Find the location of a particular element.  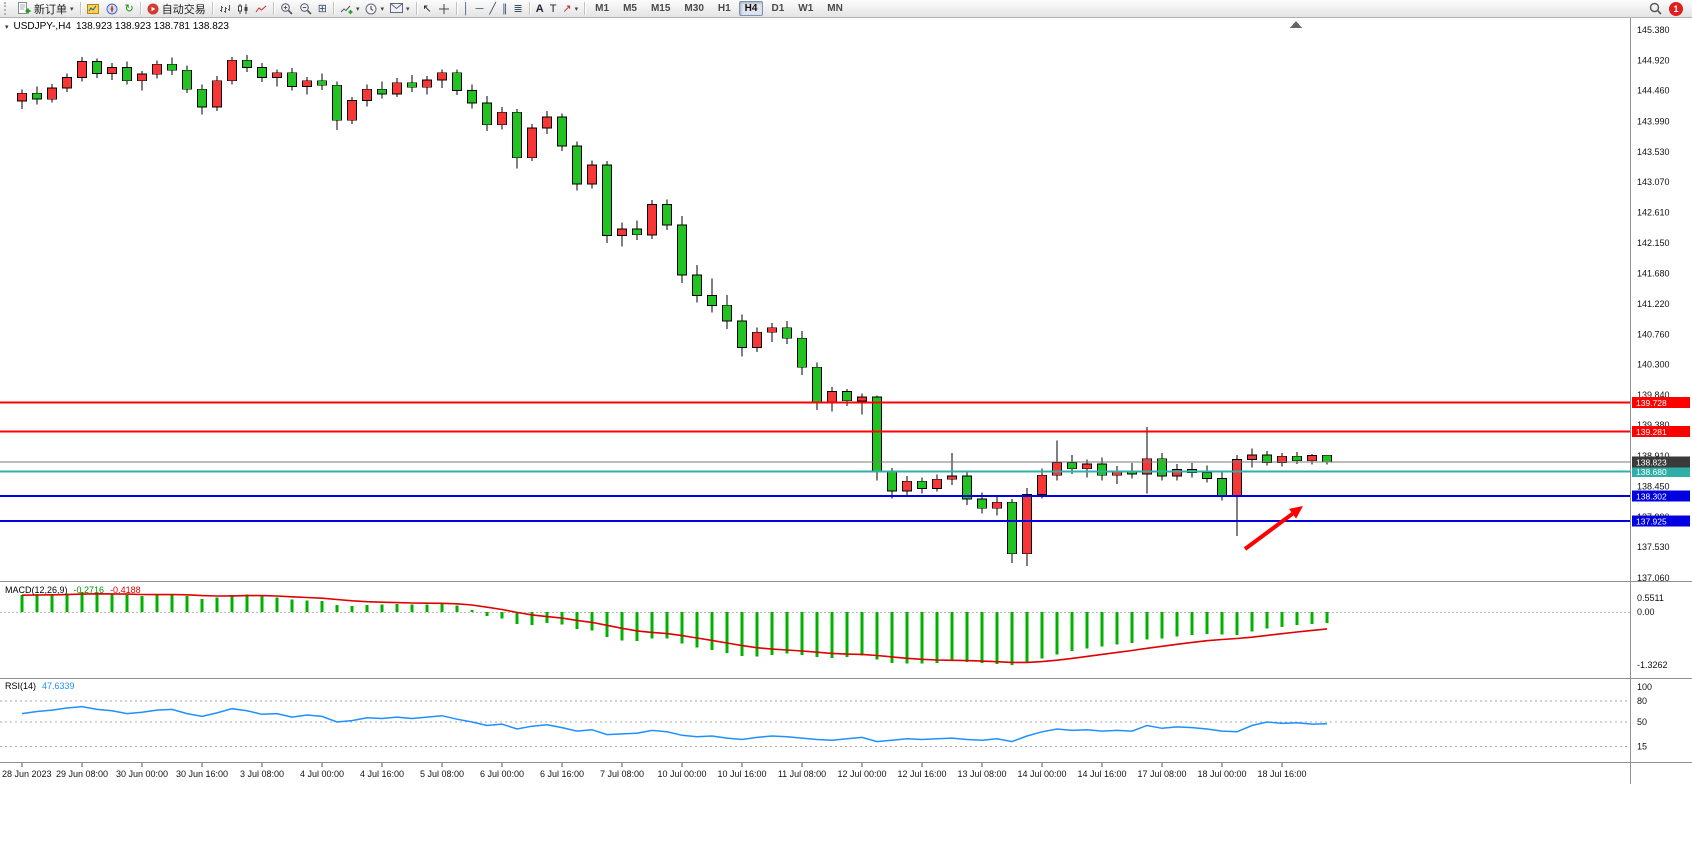

line-chart-mode-button is located at coordinates (261, 9).